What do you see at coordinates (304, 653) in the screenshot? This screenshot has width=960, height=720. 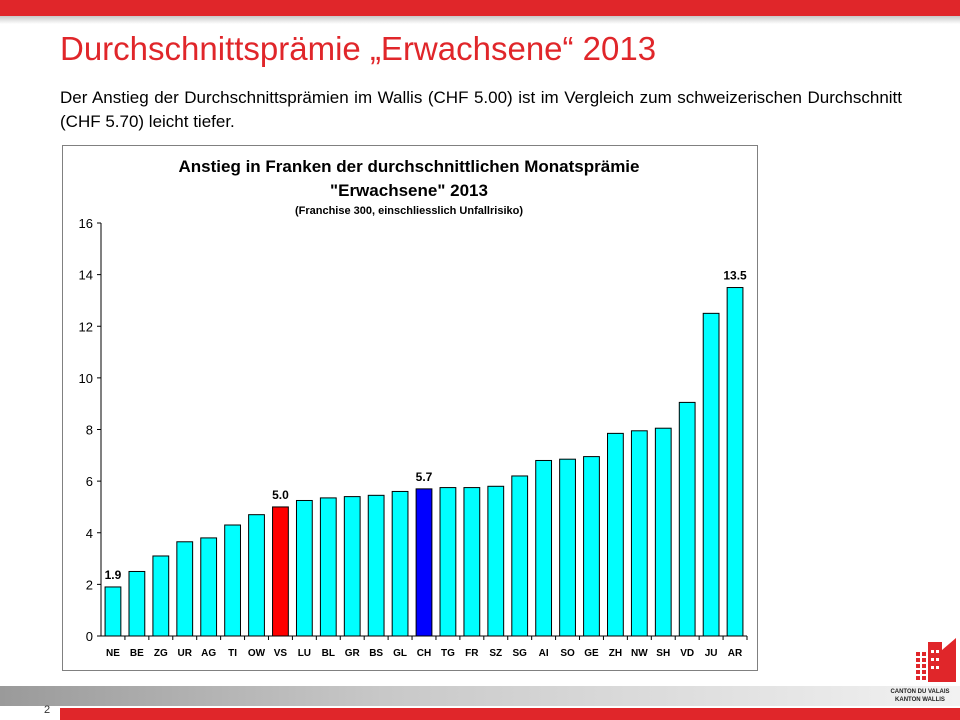 I see `x-tick-label: LU` at bounding box center [304, 653].